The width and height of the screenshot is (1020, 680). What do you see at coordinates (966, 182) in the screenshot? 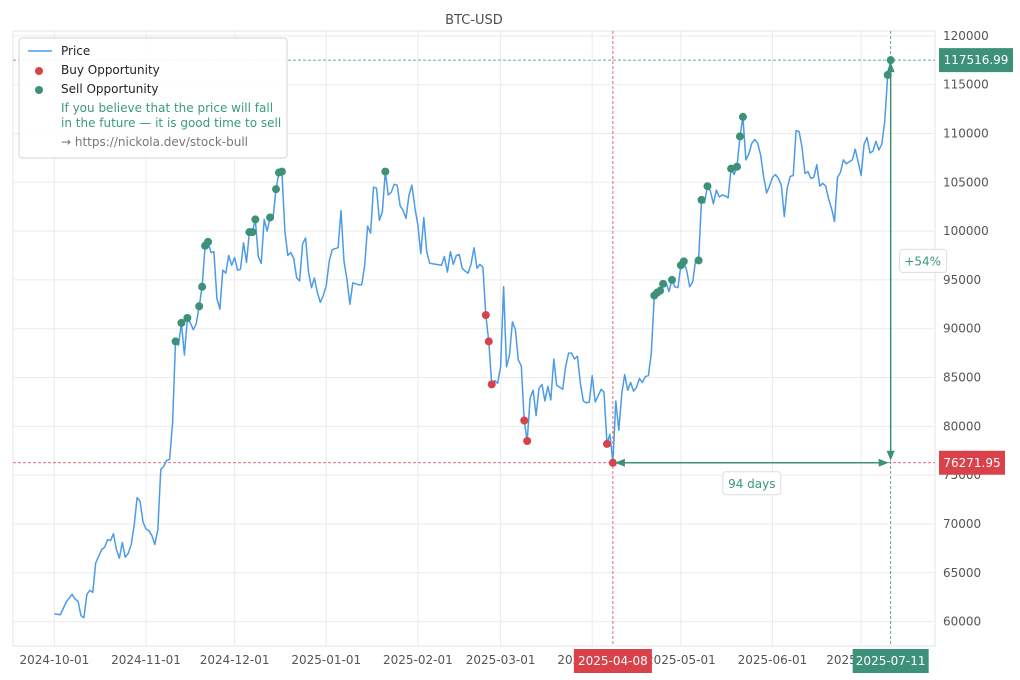
I see `y-tick-label: 105000` at bounding box center [966, 182].